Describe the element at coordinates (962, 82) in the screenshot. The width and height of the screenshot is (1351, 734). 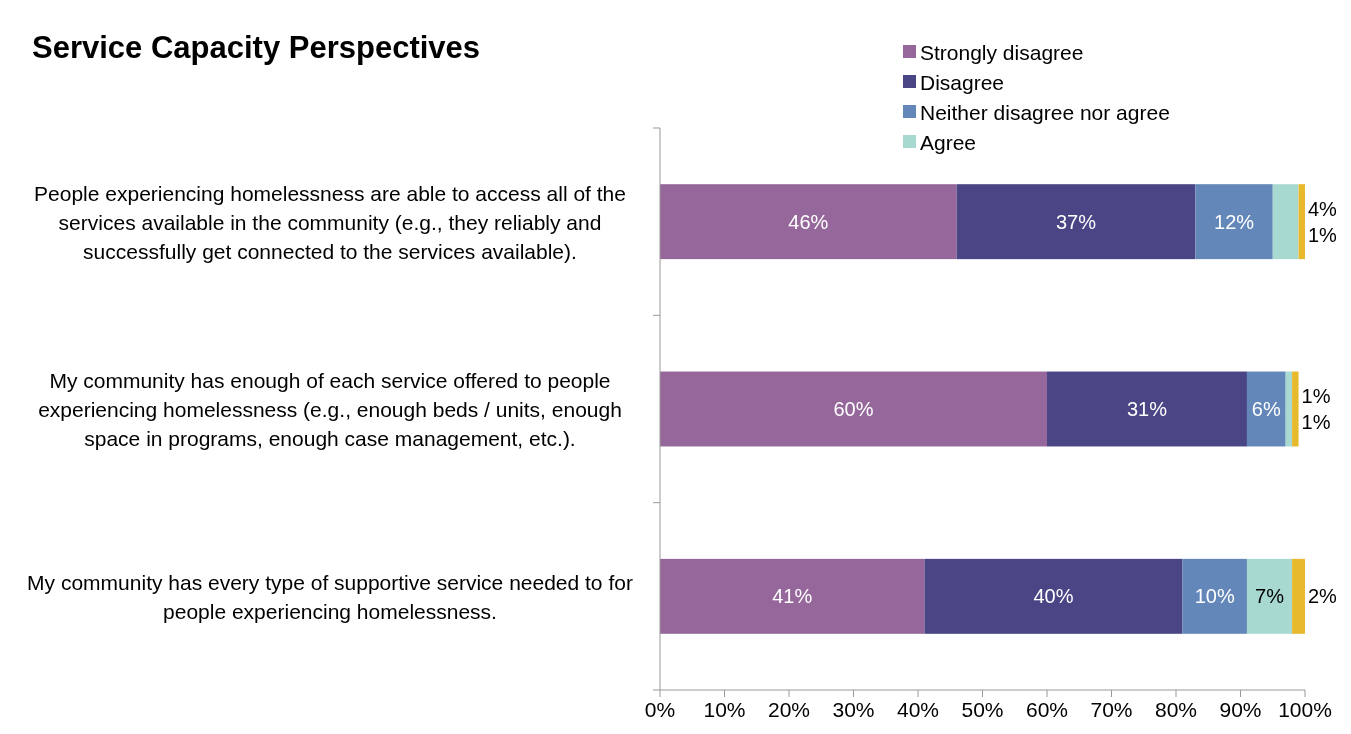
I see `legend-label: Disagree` at that location.